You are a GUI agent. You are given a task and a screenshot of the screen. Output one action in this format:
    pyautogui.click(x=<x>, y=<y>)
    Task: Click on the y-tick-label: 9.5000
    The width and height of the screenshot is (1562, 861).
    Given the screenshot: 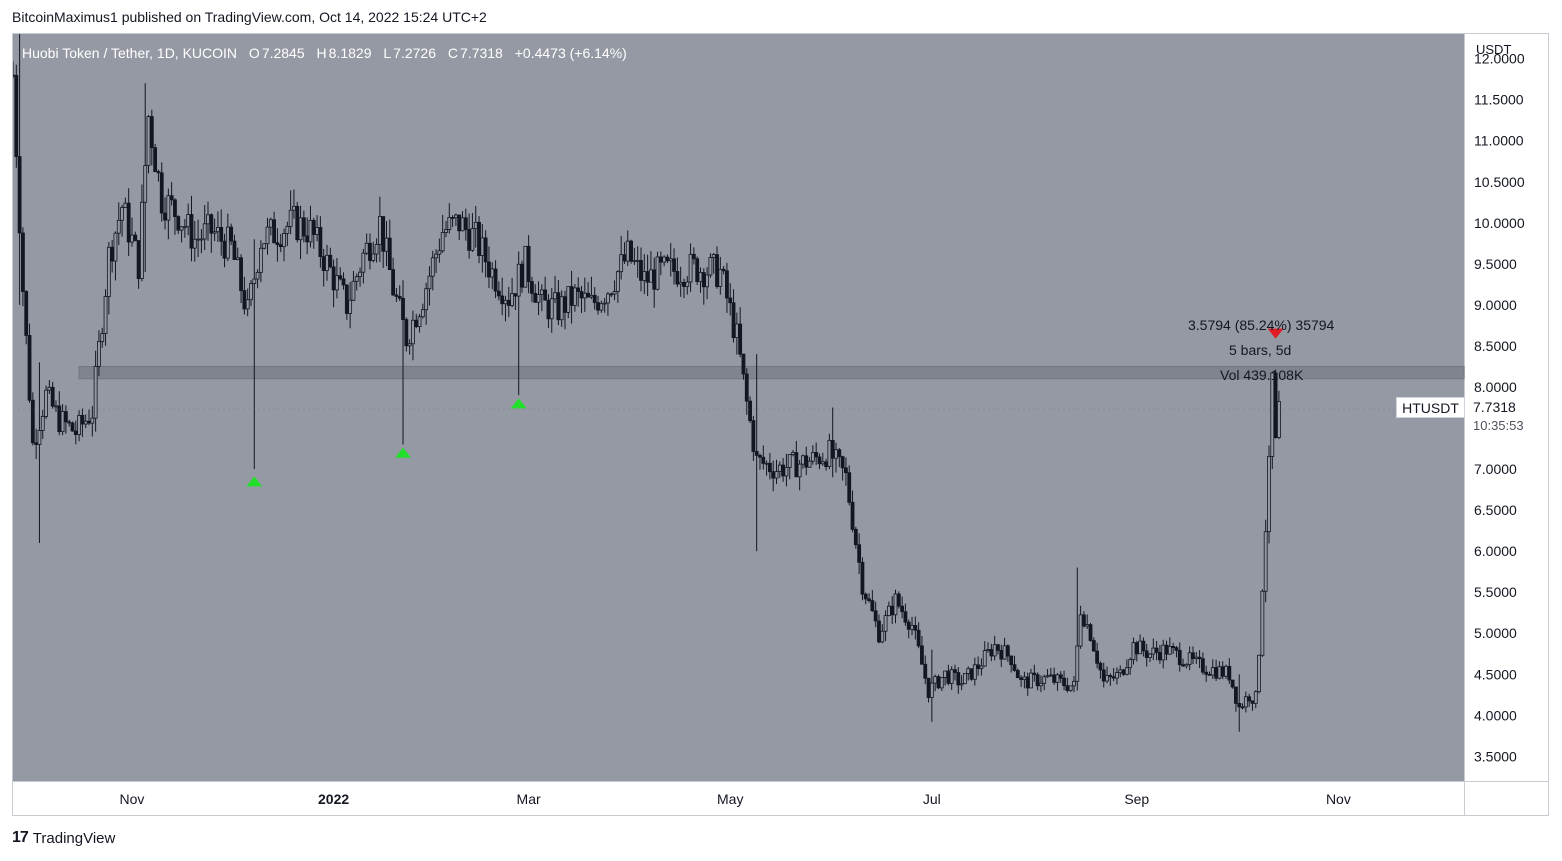 What is the action you would take?
    pyautogui.click(x=1495, y=264)
    